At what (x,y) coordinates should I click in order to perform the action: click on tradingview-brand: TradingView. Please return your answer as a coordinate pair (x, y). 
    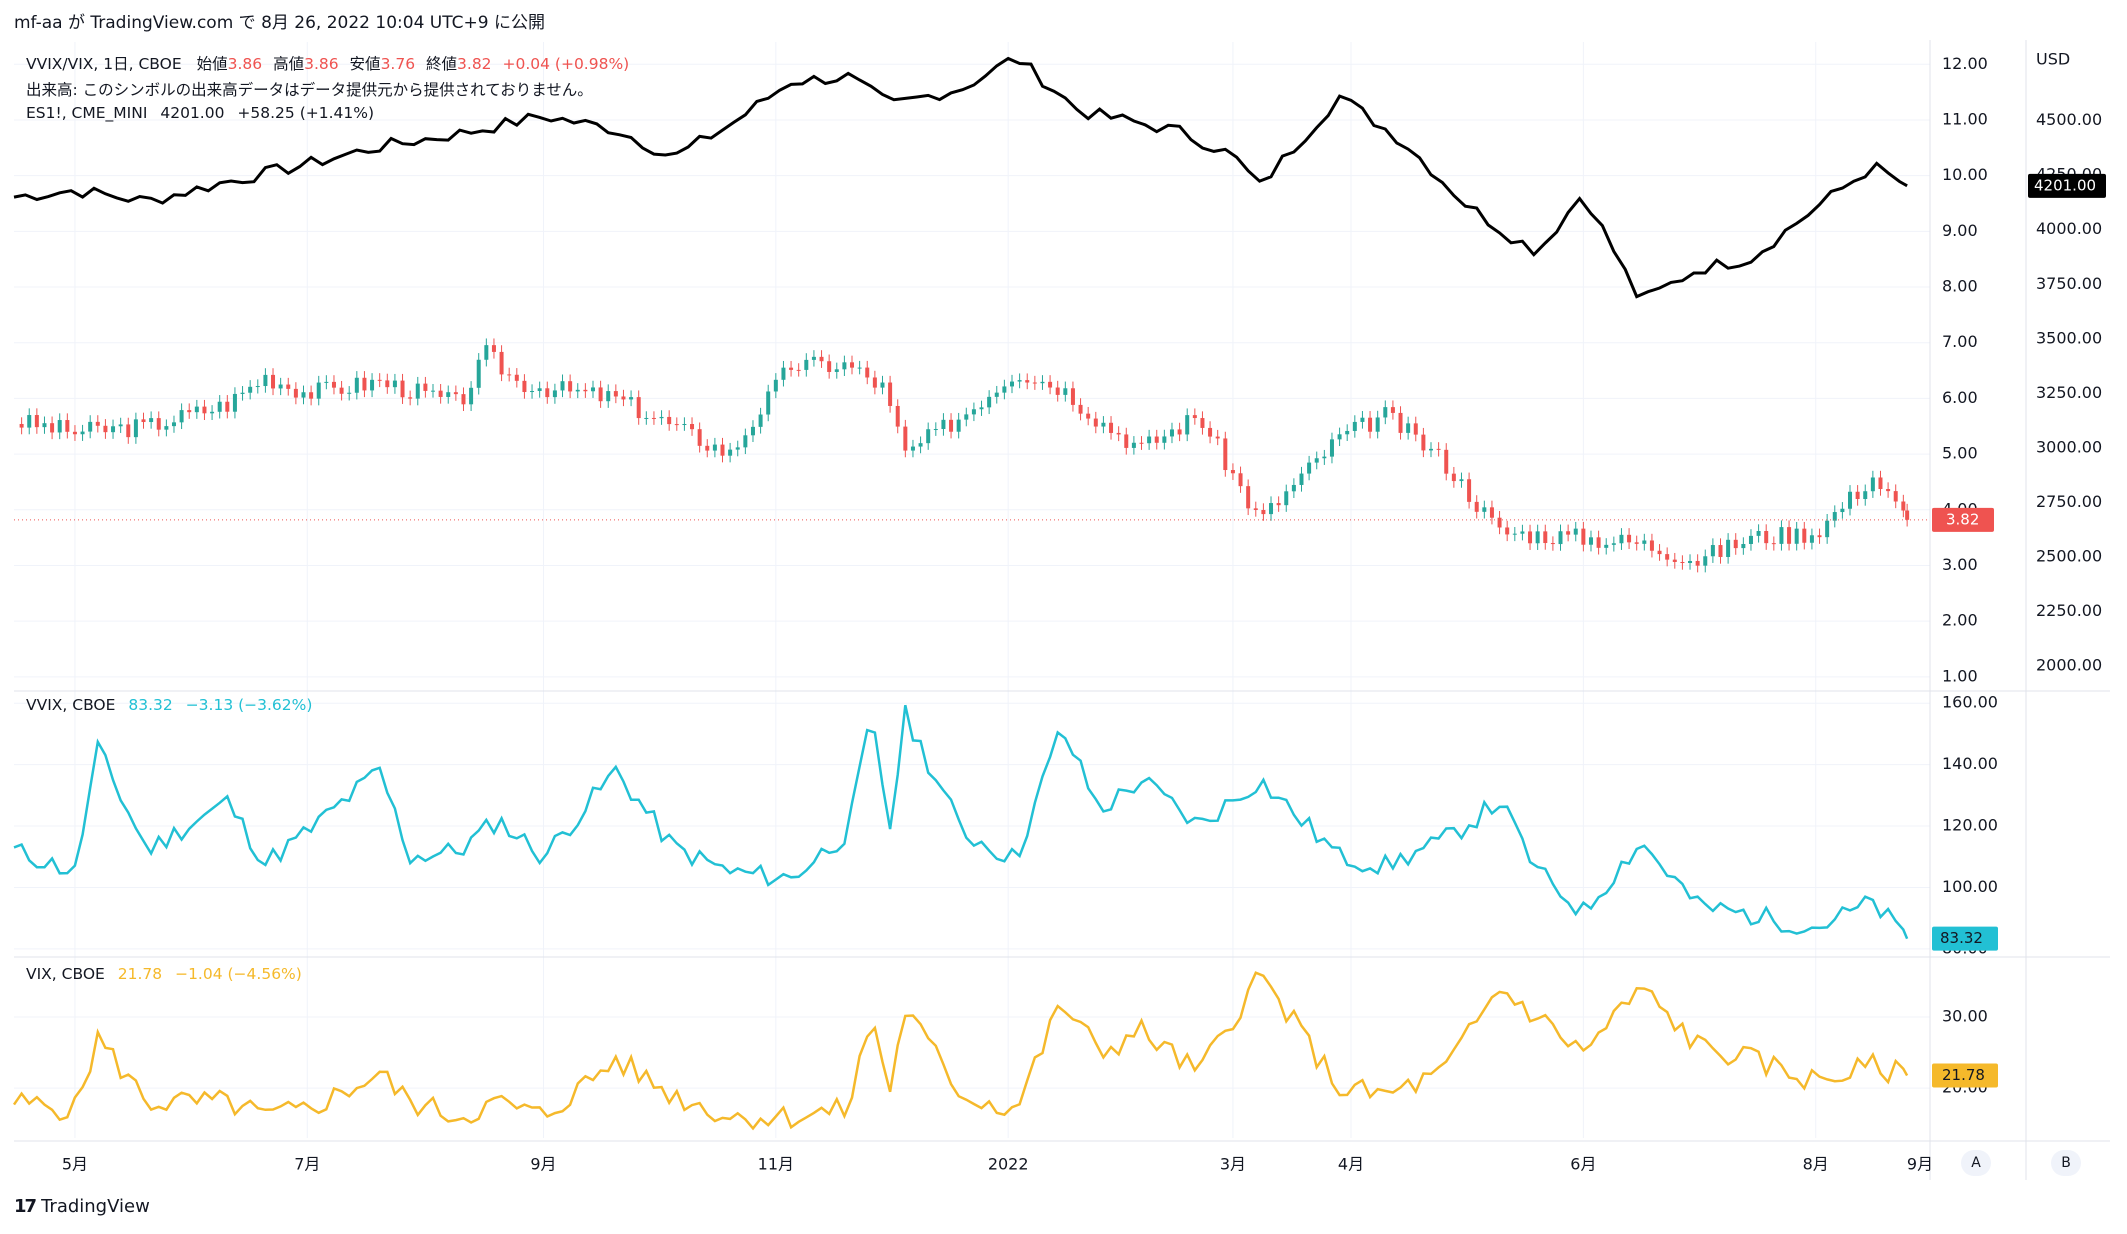
    Looking at the image, I should click on (95, 1206).